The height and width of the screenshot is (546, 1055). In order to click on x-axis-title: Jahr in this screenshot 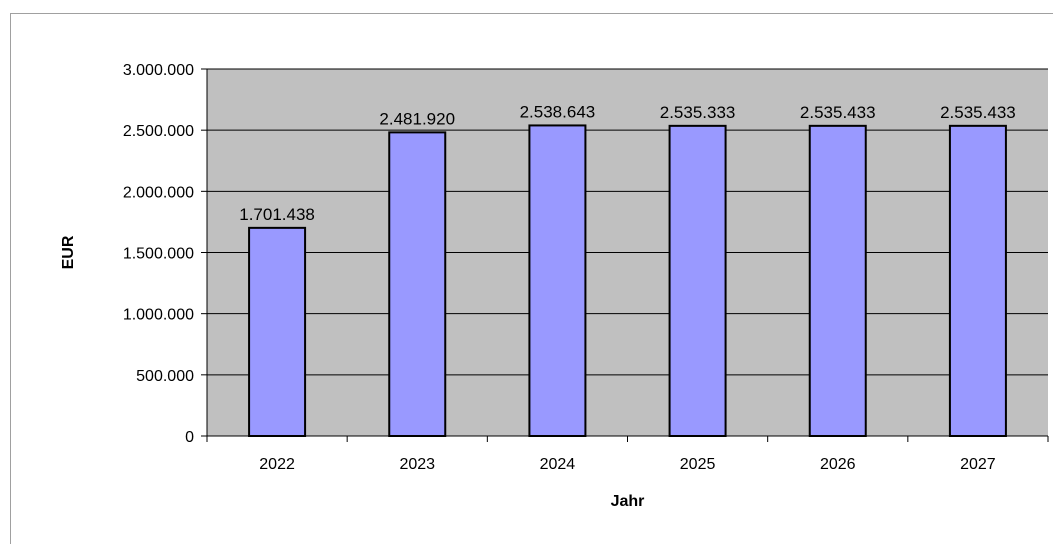, I will do `click(628, 501)`.